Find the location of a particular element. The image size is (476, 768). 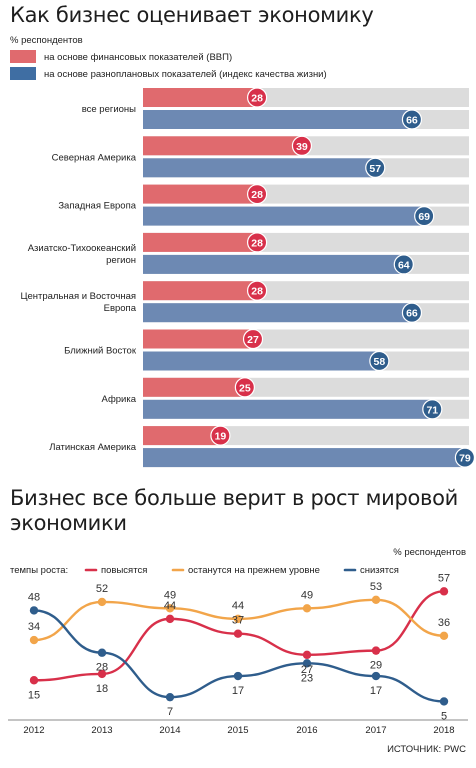

x-tick-label: 2015 is located at coordinates (237, 730).